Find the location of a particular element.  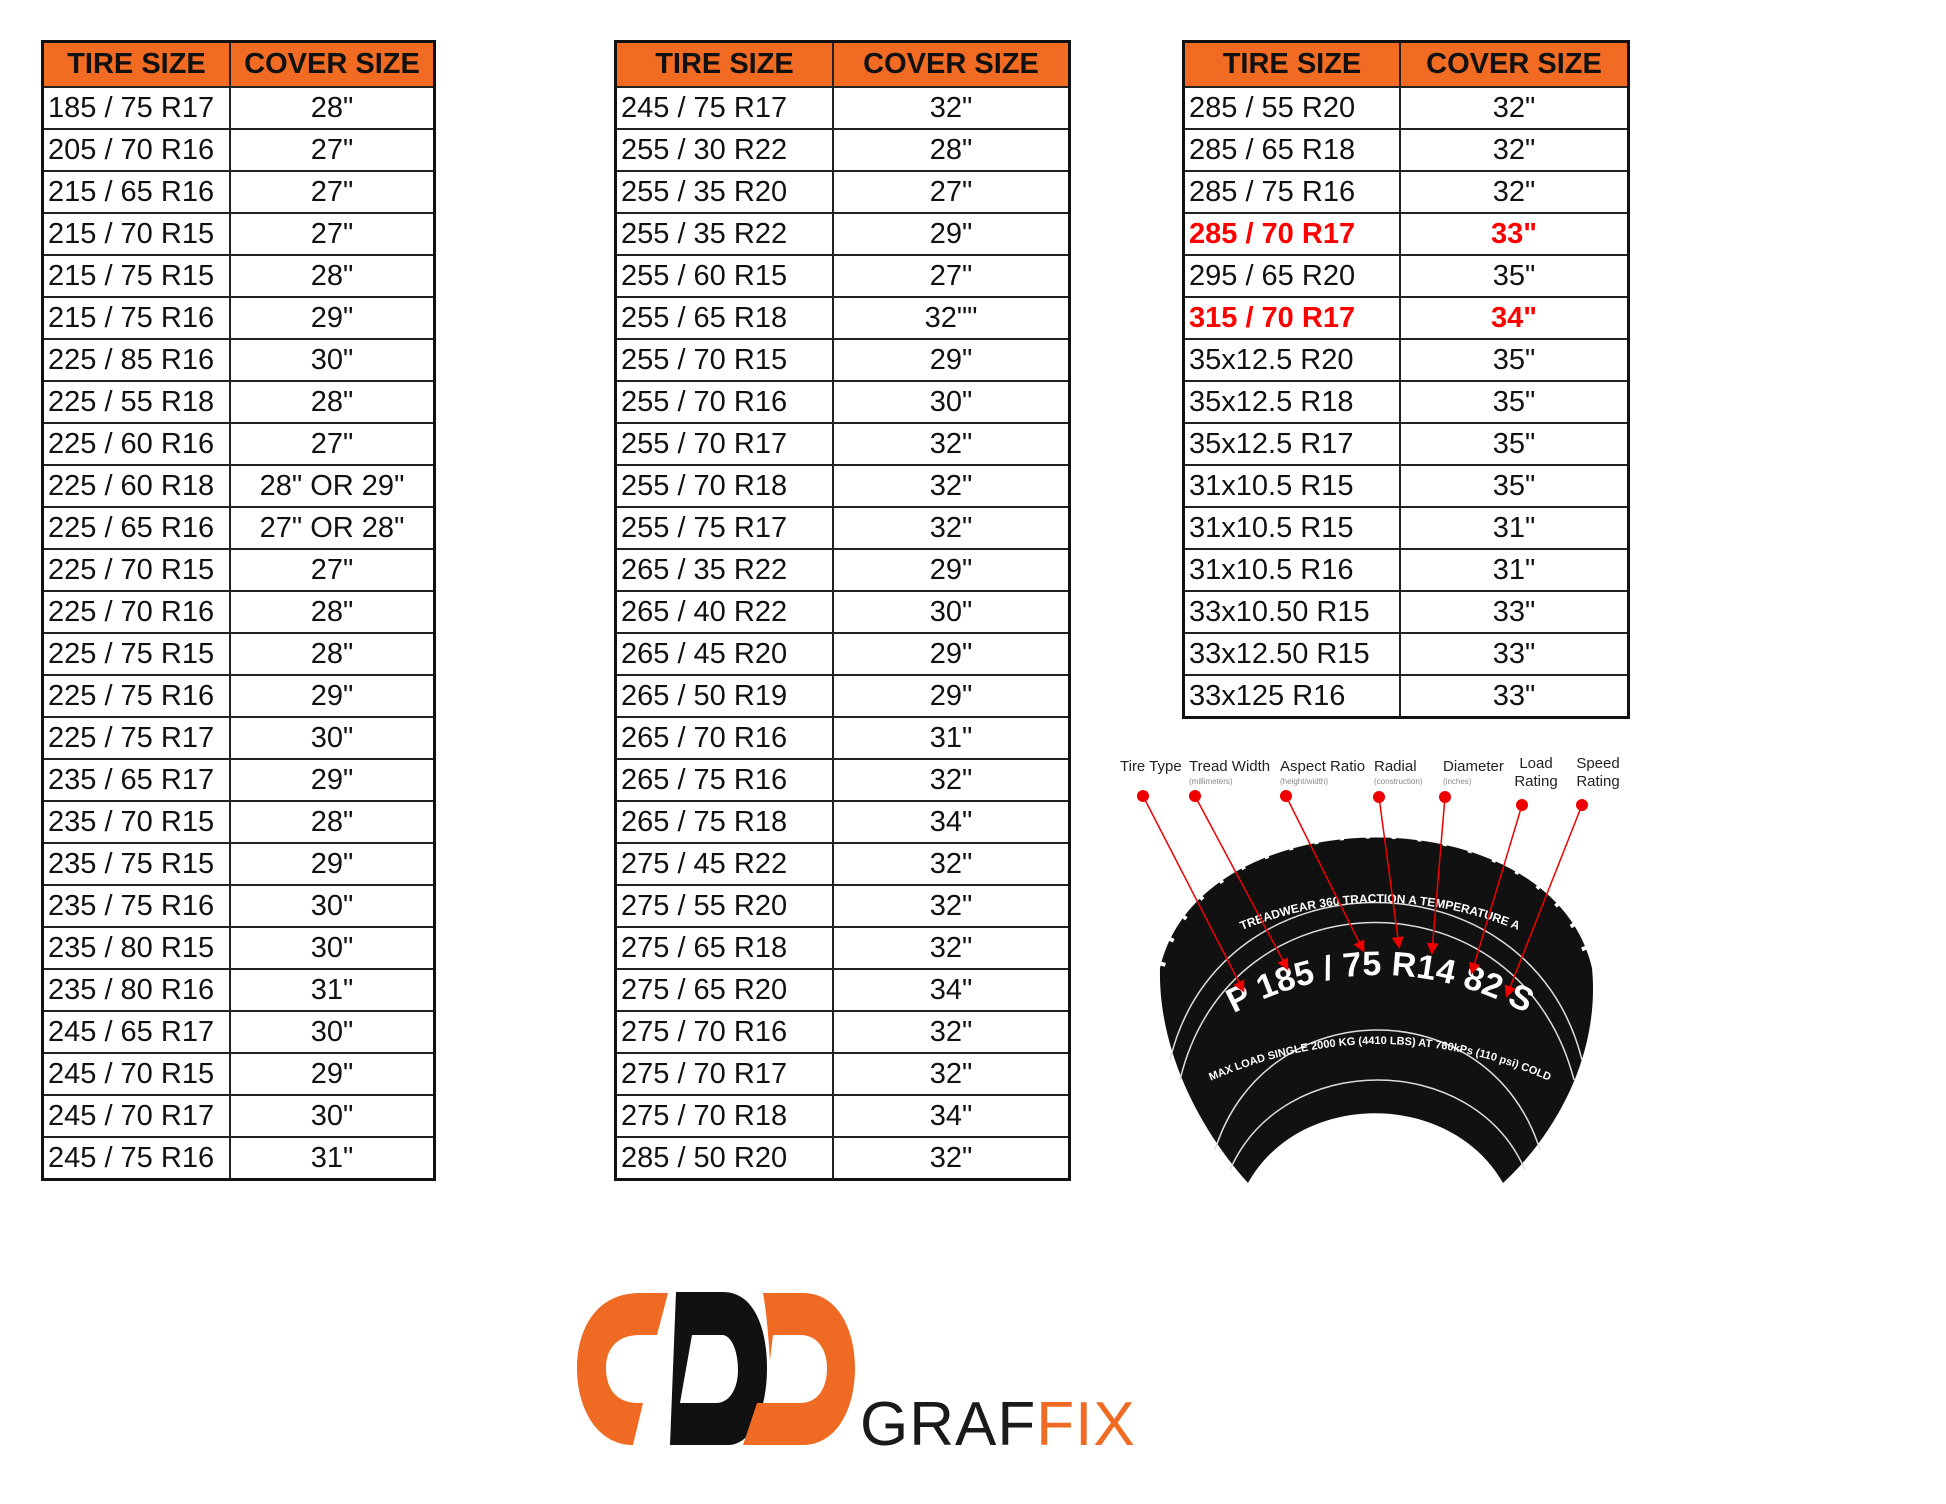

table-row: 265 / 75 R18 34" is located at coordinates (842, 821).